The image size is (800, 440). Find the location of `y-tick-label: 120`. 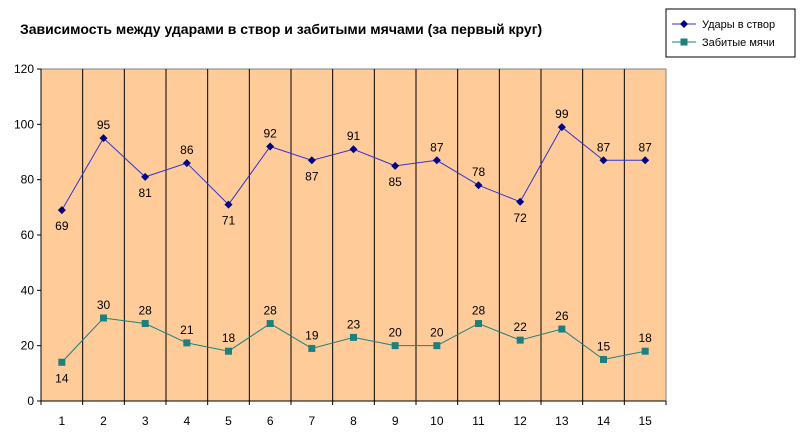

y-tick-label: 120 is located at coordinates (24, 69).